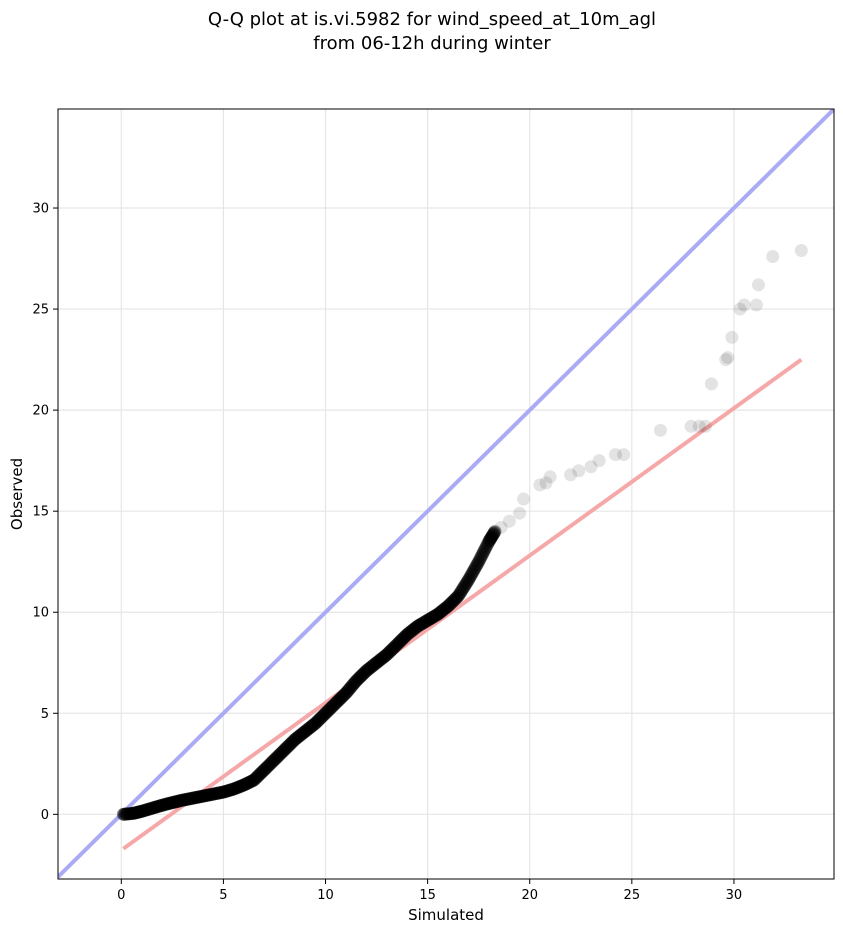 This screenshot has height=934, width=843. I want to click on y-tick-label: 10, so click(40, 613).